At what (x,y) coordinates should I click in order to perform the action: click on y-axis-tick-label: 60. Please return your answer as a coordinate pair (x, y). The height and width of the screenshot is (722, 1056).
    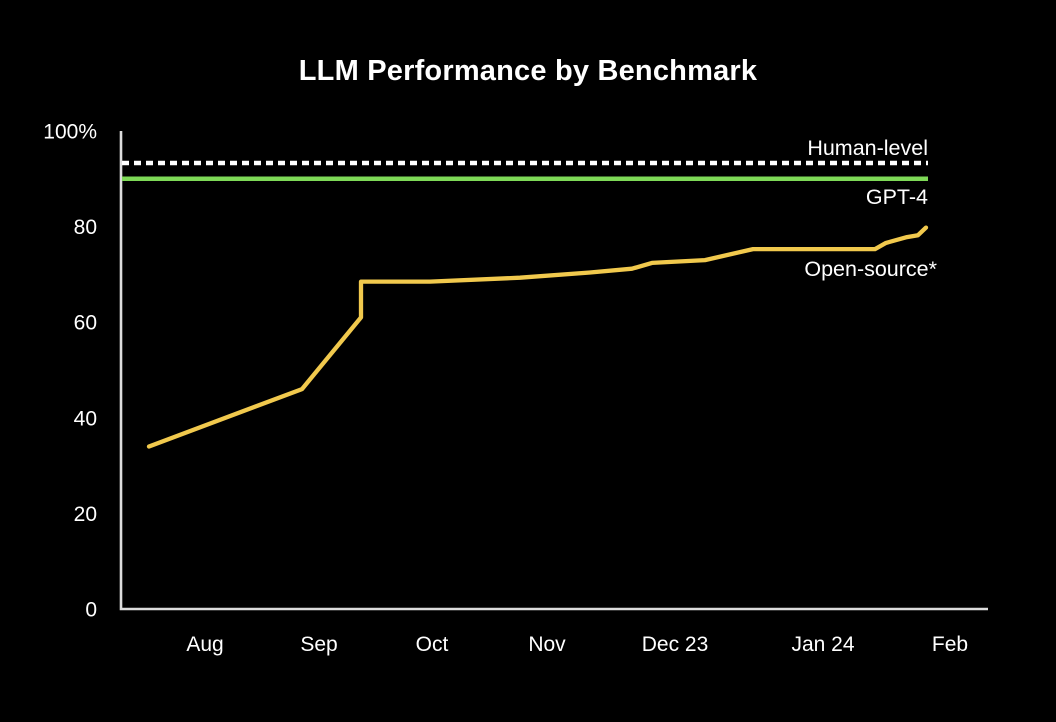
    Looking at the image, I should click on (85, 323).